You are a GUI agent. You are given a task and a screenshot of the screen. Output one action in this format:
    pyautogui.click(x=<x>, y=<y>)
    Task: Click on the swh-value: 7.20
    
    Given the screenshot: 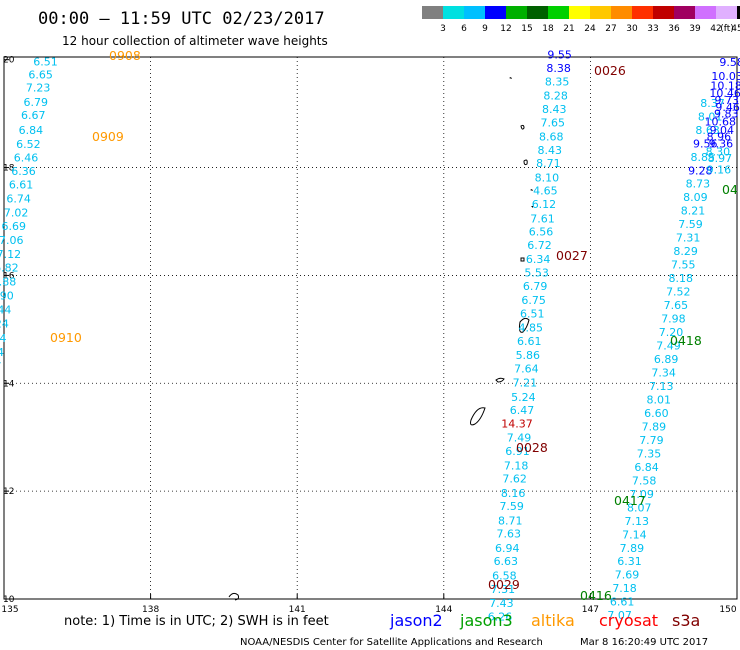 What is the action you would take?
    pyautogui.click(x=671, y=332)
    